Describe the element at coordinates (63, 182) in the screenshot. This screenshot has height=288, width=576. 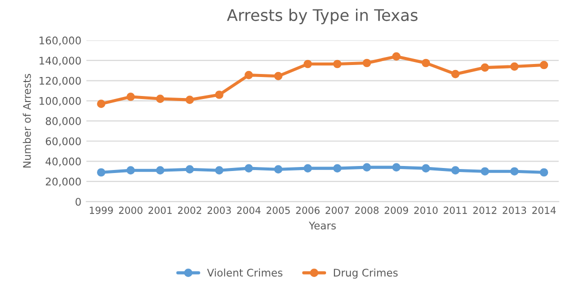
I see `y-tick-label: 20,000` at that location.